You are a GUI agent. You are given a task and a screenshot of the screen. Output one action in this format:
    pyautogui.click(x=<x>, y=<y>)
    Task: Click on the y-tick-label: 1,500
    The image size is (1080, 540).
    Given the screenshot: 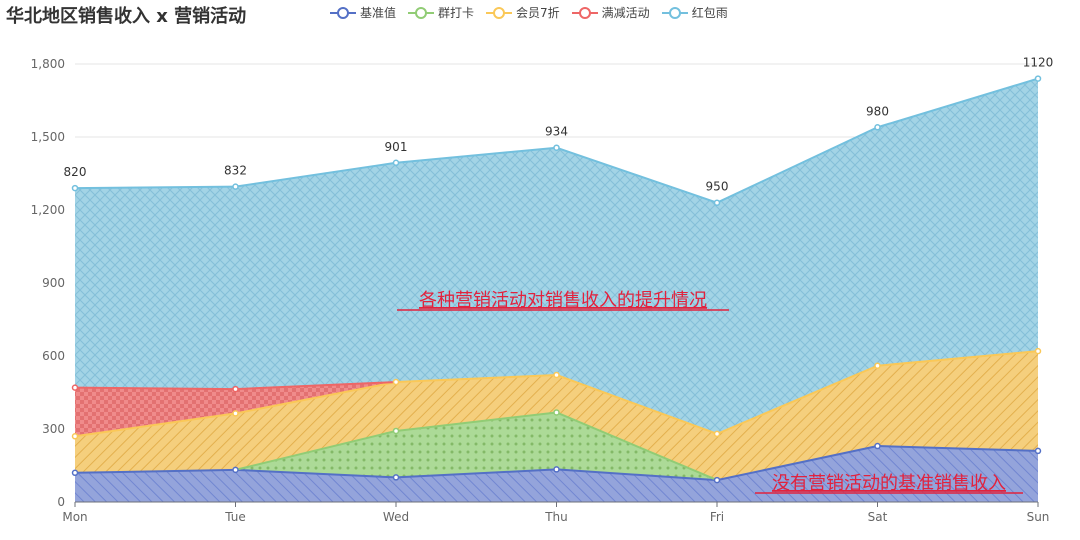 What is the action you would take?
    pyautogui.click(x=48, y=137)
    